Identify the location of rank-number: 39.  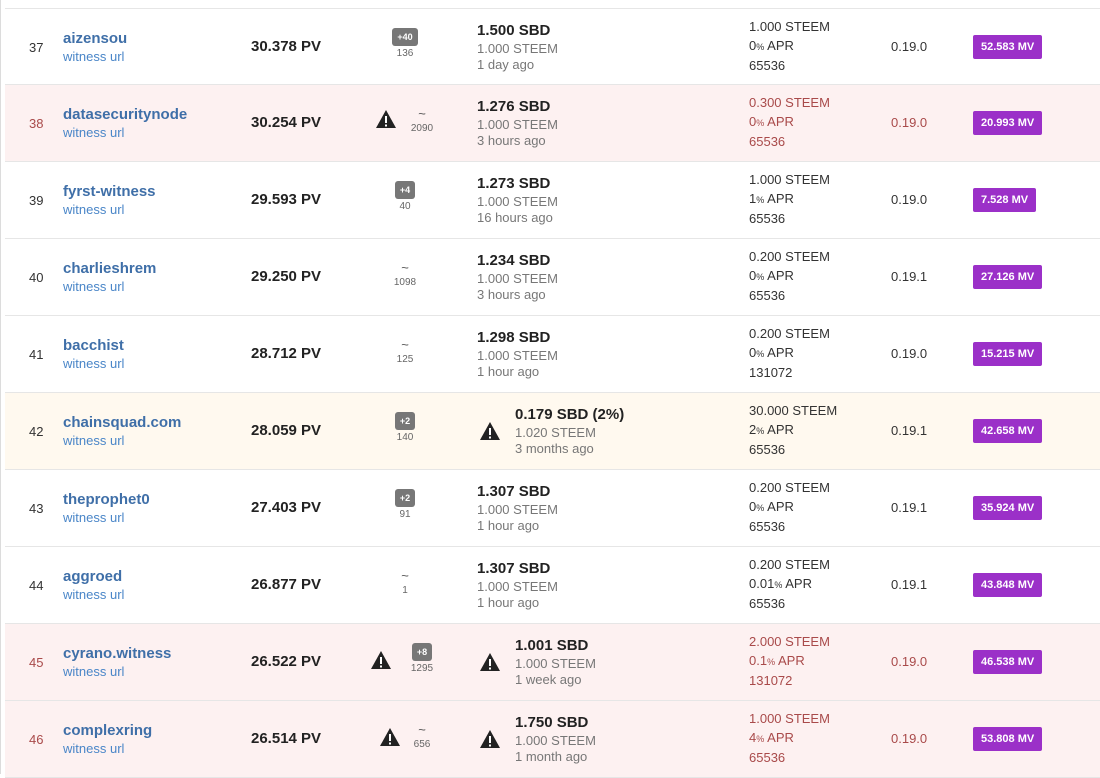
(36, 200).